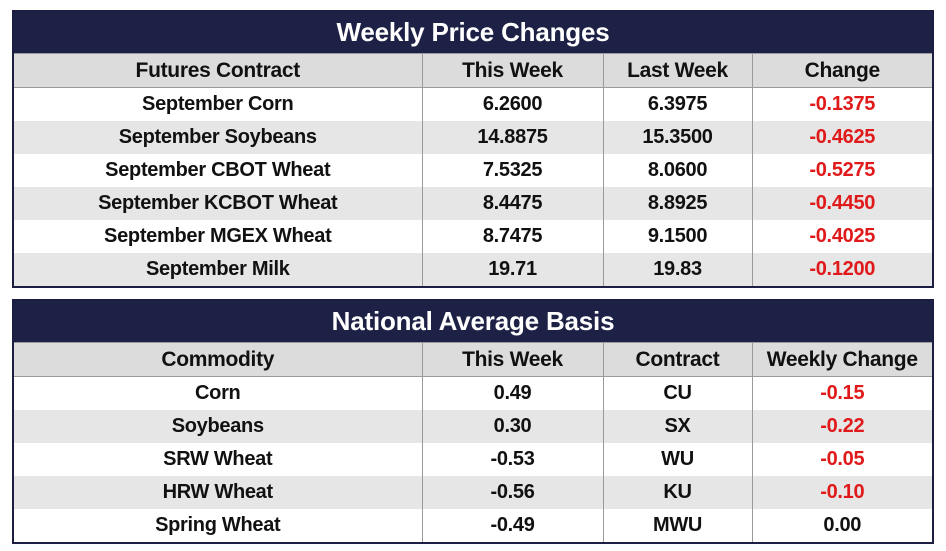  What do you see at coordinates (678, 492) in the screenshot?
I see `contract-cell: KU` at bounding box center [678, 492].